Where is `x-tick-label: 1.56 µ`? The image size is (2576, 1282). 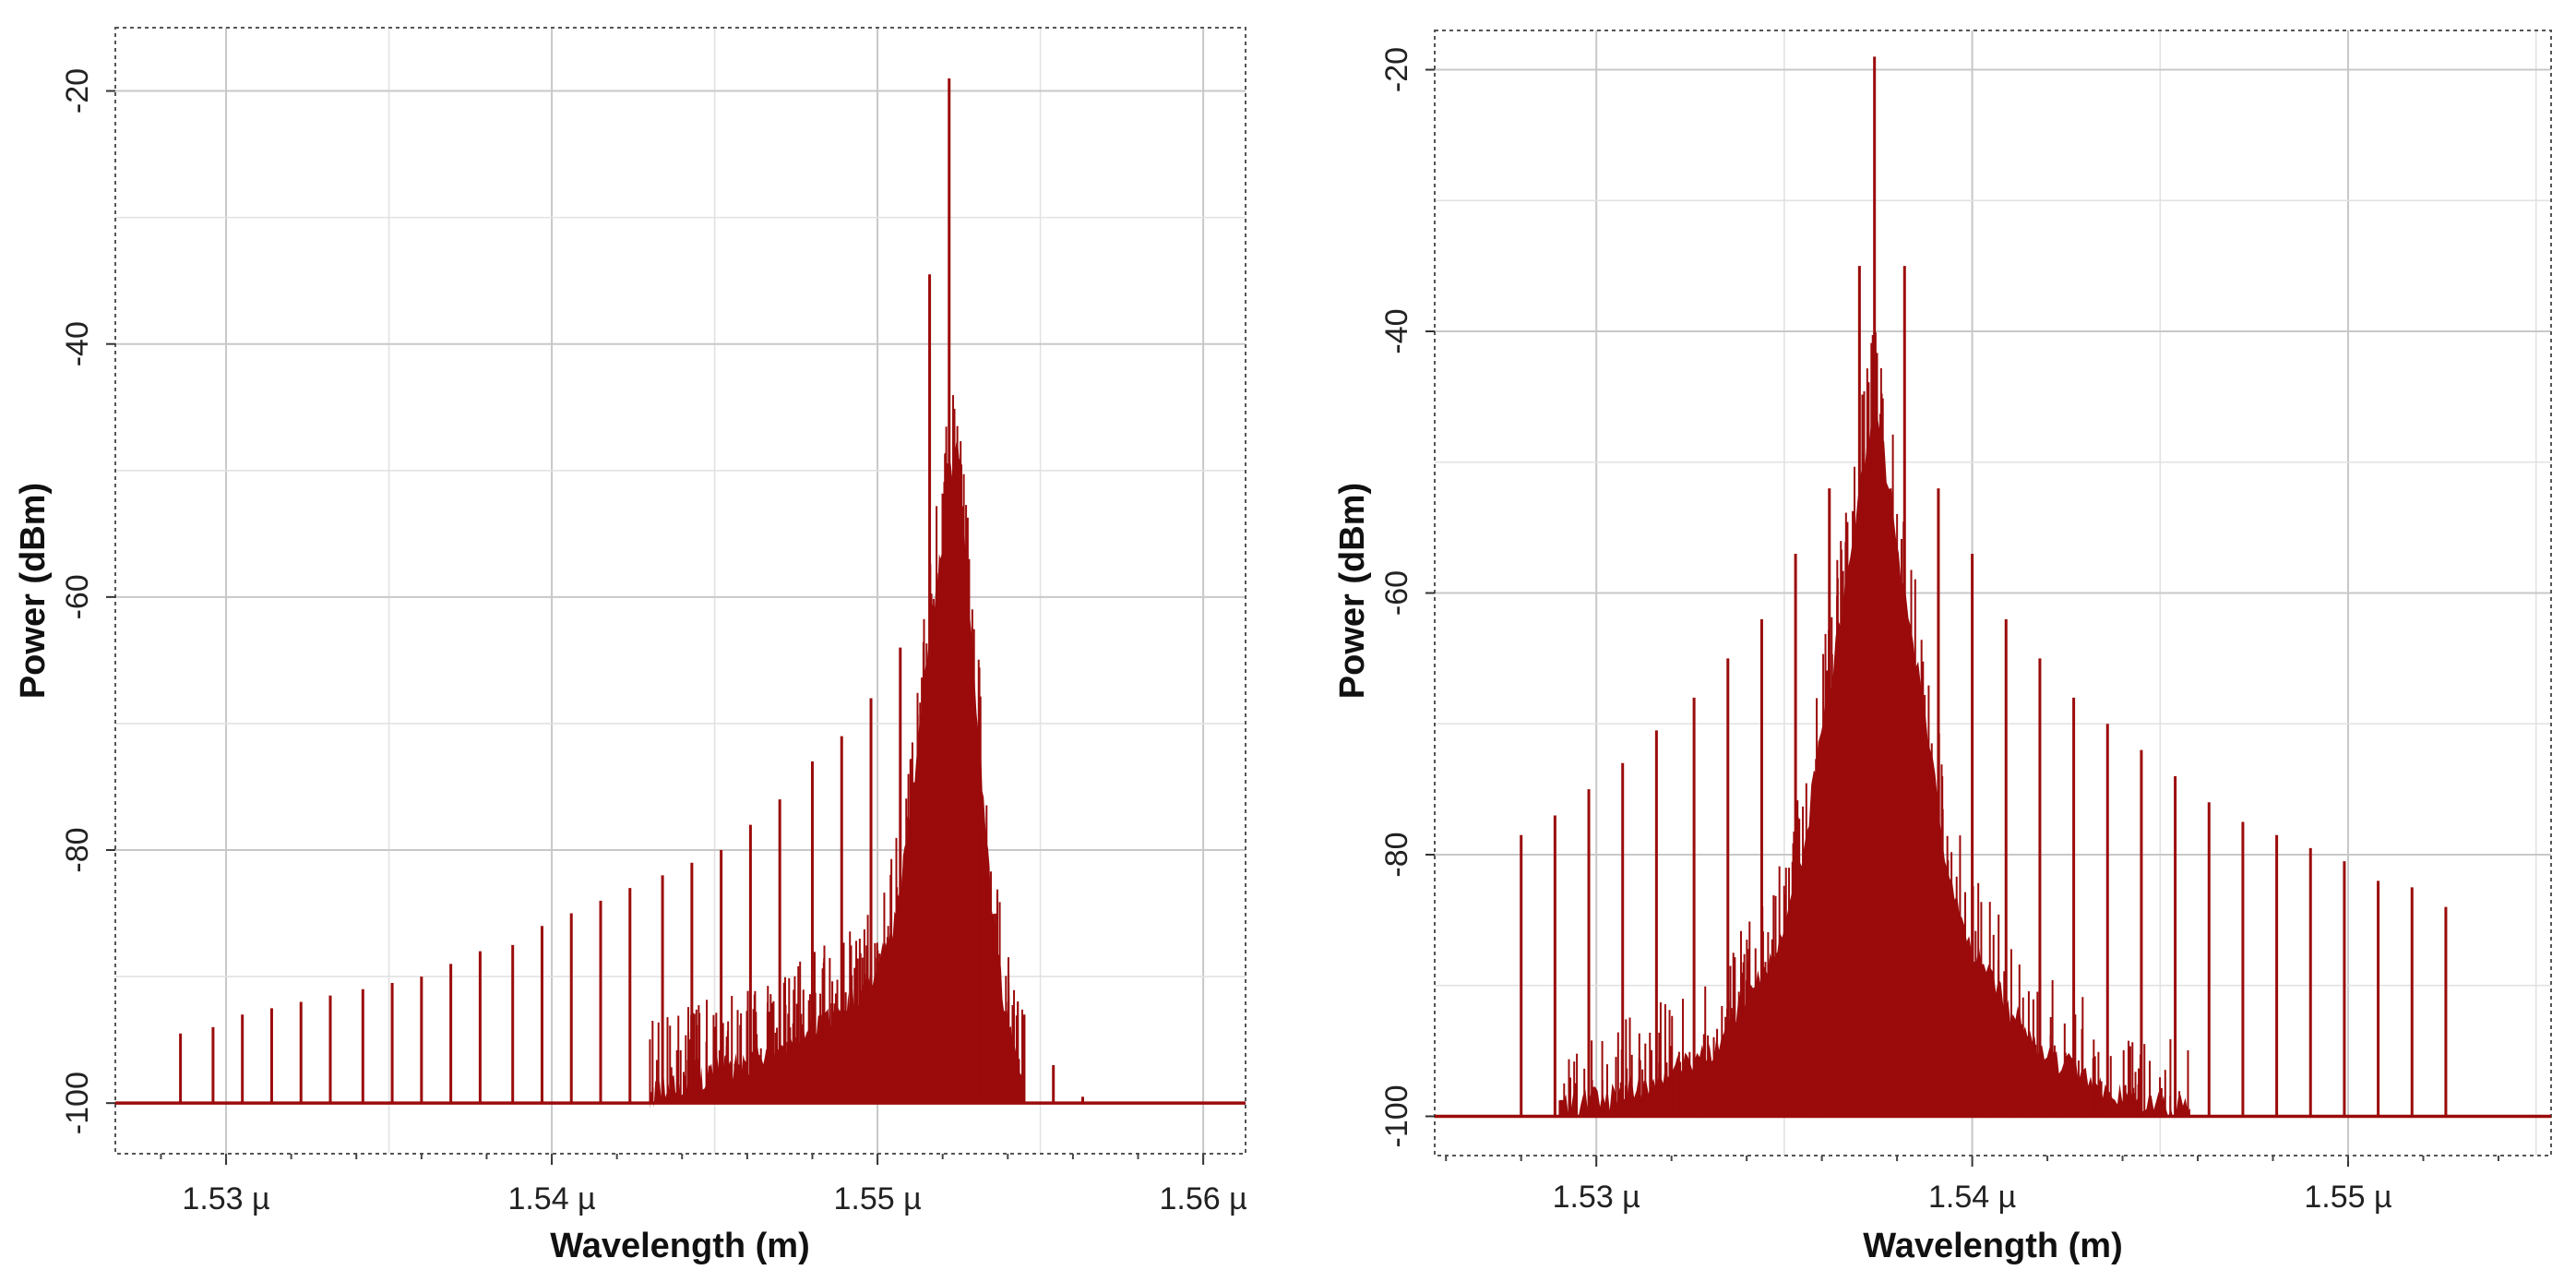 x-tick-label: 1.56 µ is located at coordinates (1202, 1198).